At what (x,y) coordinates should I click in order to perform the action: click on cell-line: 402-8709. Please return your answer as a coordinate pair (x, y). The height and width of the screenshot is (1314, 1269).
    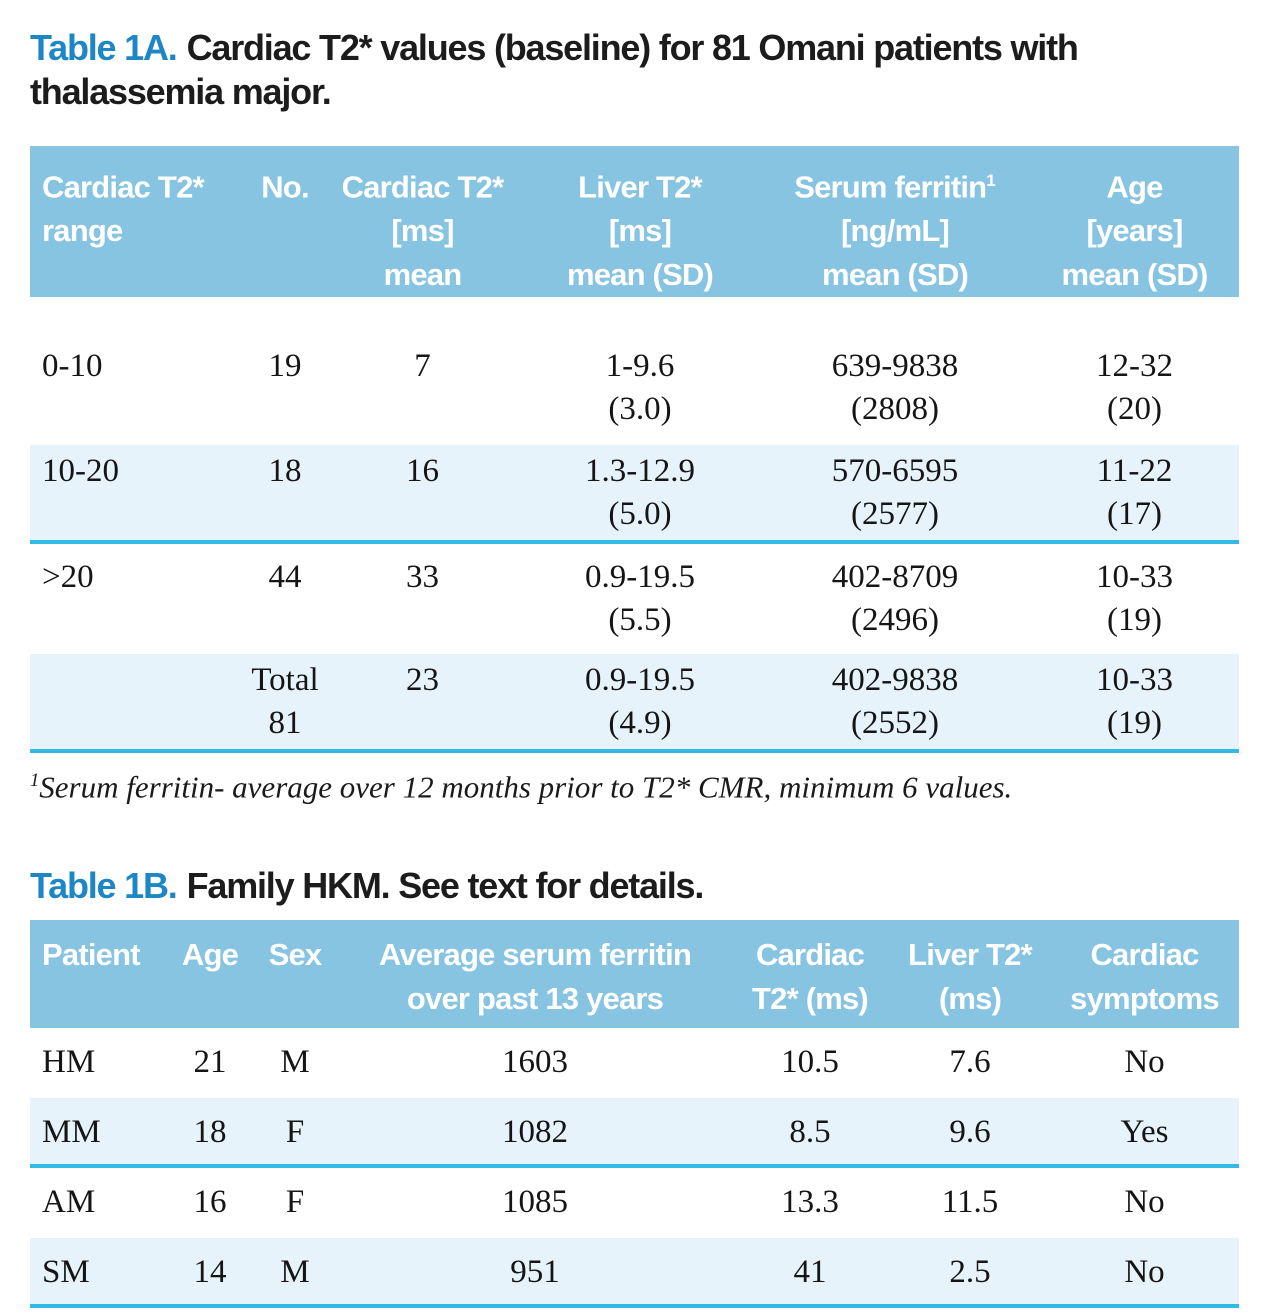
    Looking at the image, I should click on (895, 577).